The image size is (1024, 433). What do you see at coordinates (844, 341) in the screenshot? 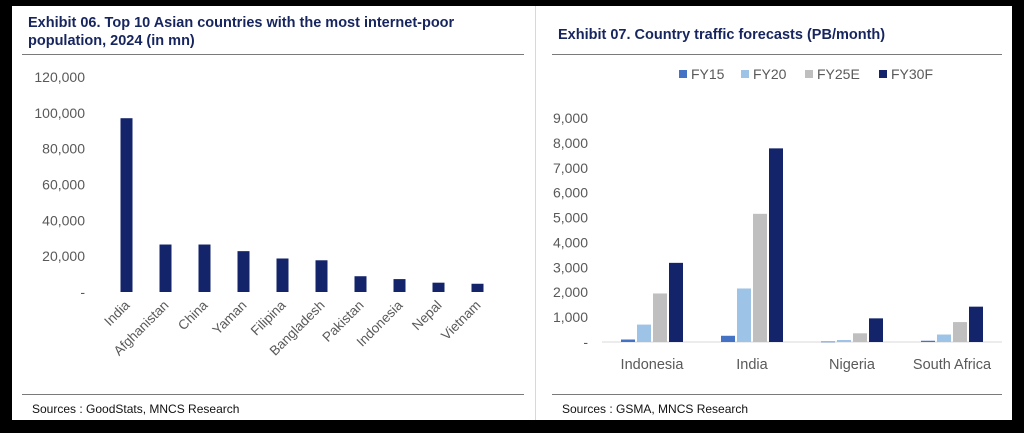
I see `bar-nigeria-fy20` at bounding box center [844, 341].